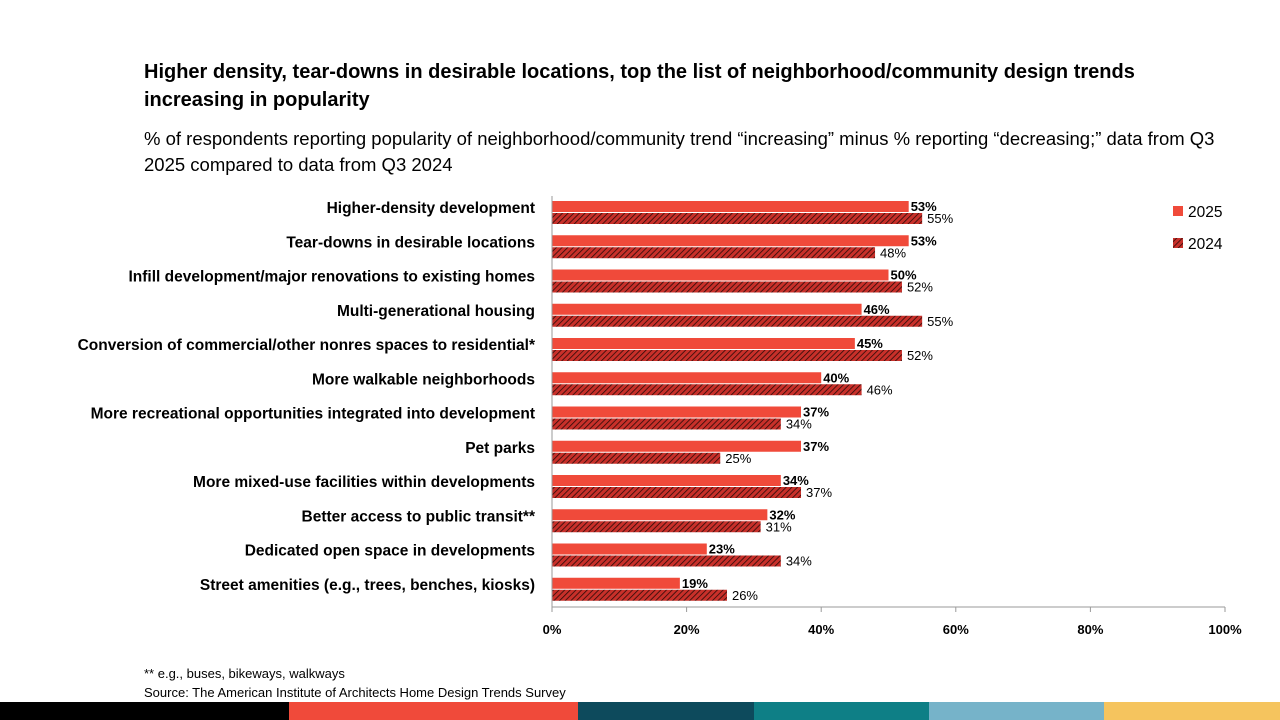 Image resolution: width=1280 pixels, height=720 pixels. What do you see at coordinates (904, 275) in the screenshot?
I see `data-label-2025: 50%` at bounding box center [904, 275].